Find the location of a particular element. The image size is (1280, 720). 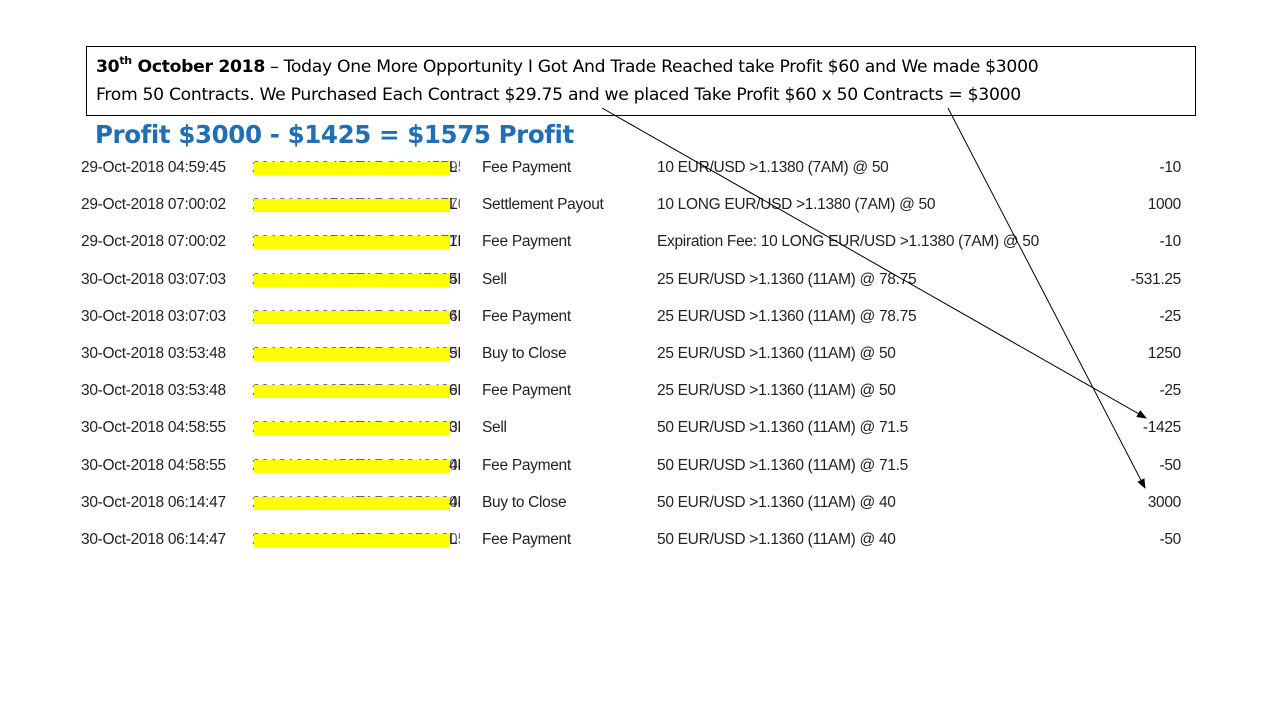

transaction-id-redacted: 201810290700TARG00162770LL is located at coordinates (356, 205).